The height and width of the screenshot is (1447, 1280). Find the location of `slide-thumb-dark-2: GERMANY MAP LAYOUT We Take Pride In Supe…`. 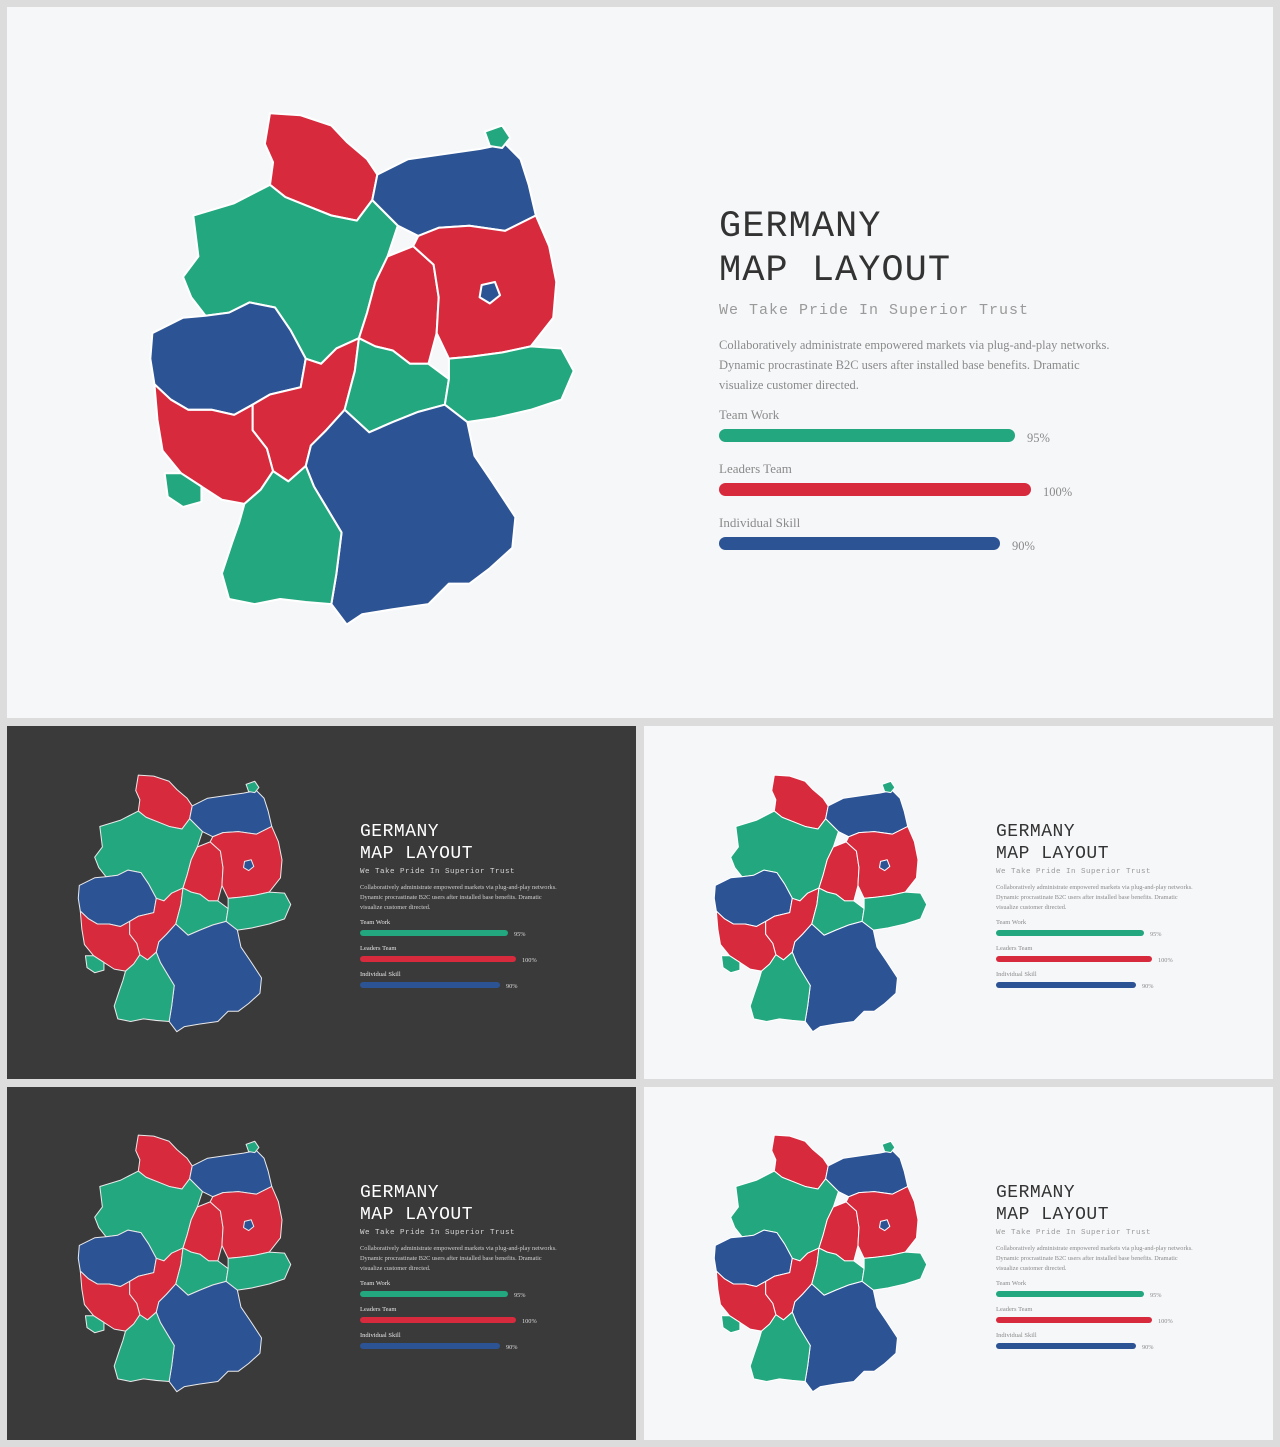

slide-thumb-dark-2: GERMANY MAP LAYOUT We Take Pride In Supe… is located at coordinates (321, 1263).